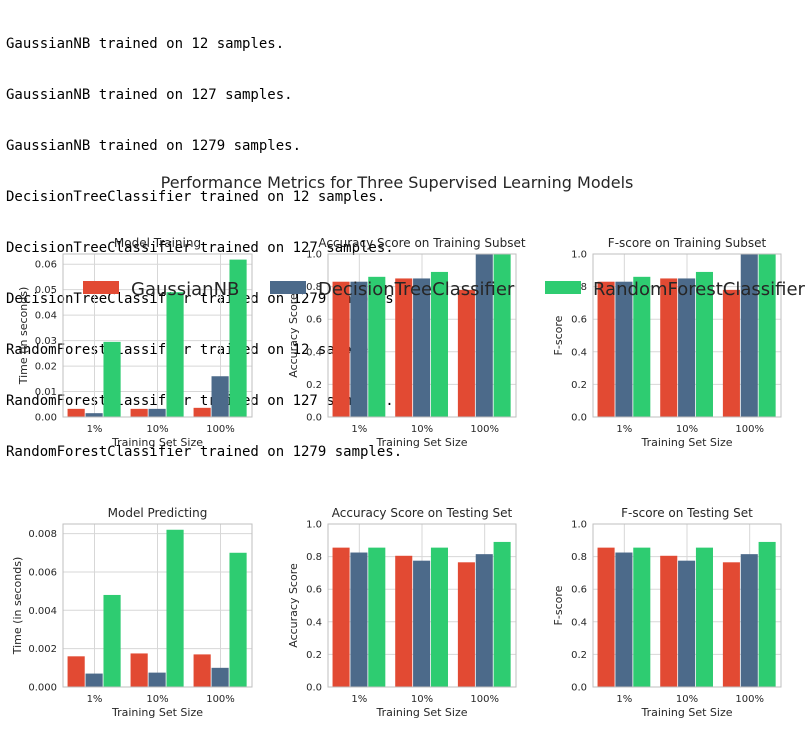  Describe the element at coordinates (46, 392) in the screenshot. I see `y-tick-label: 0.01` at that location.